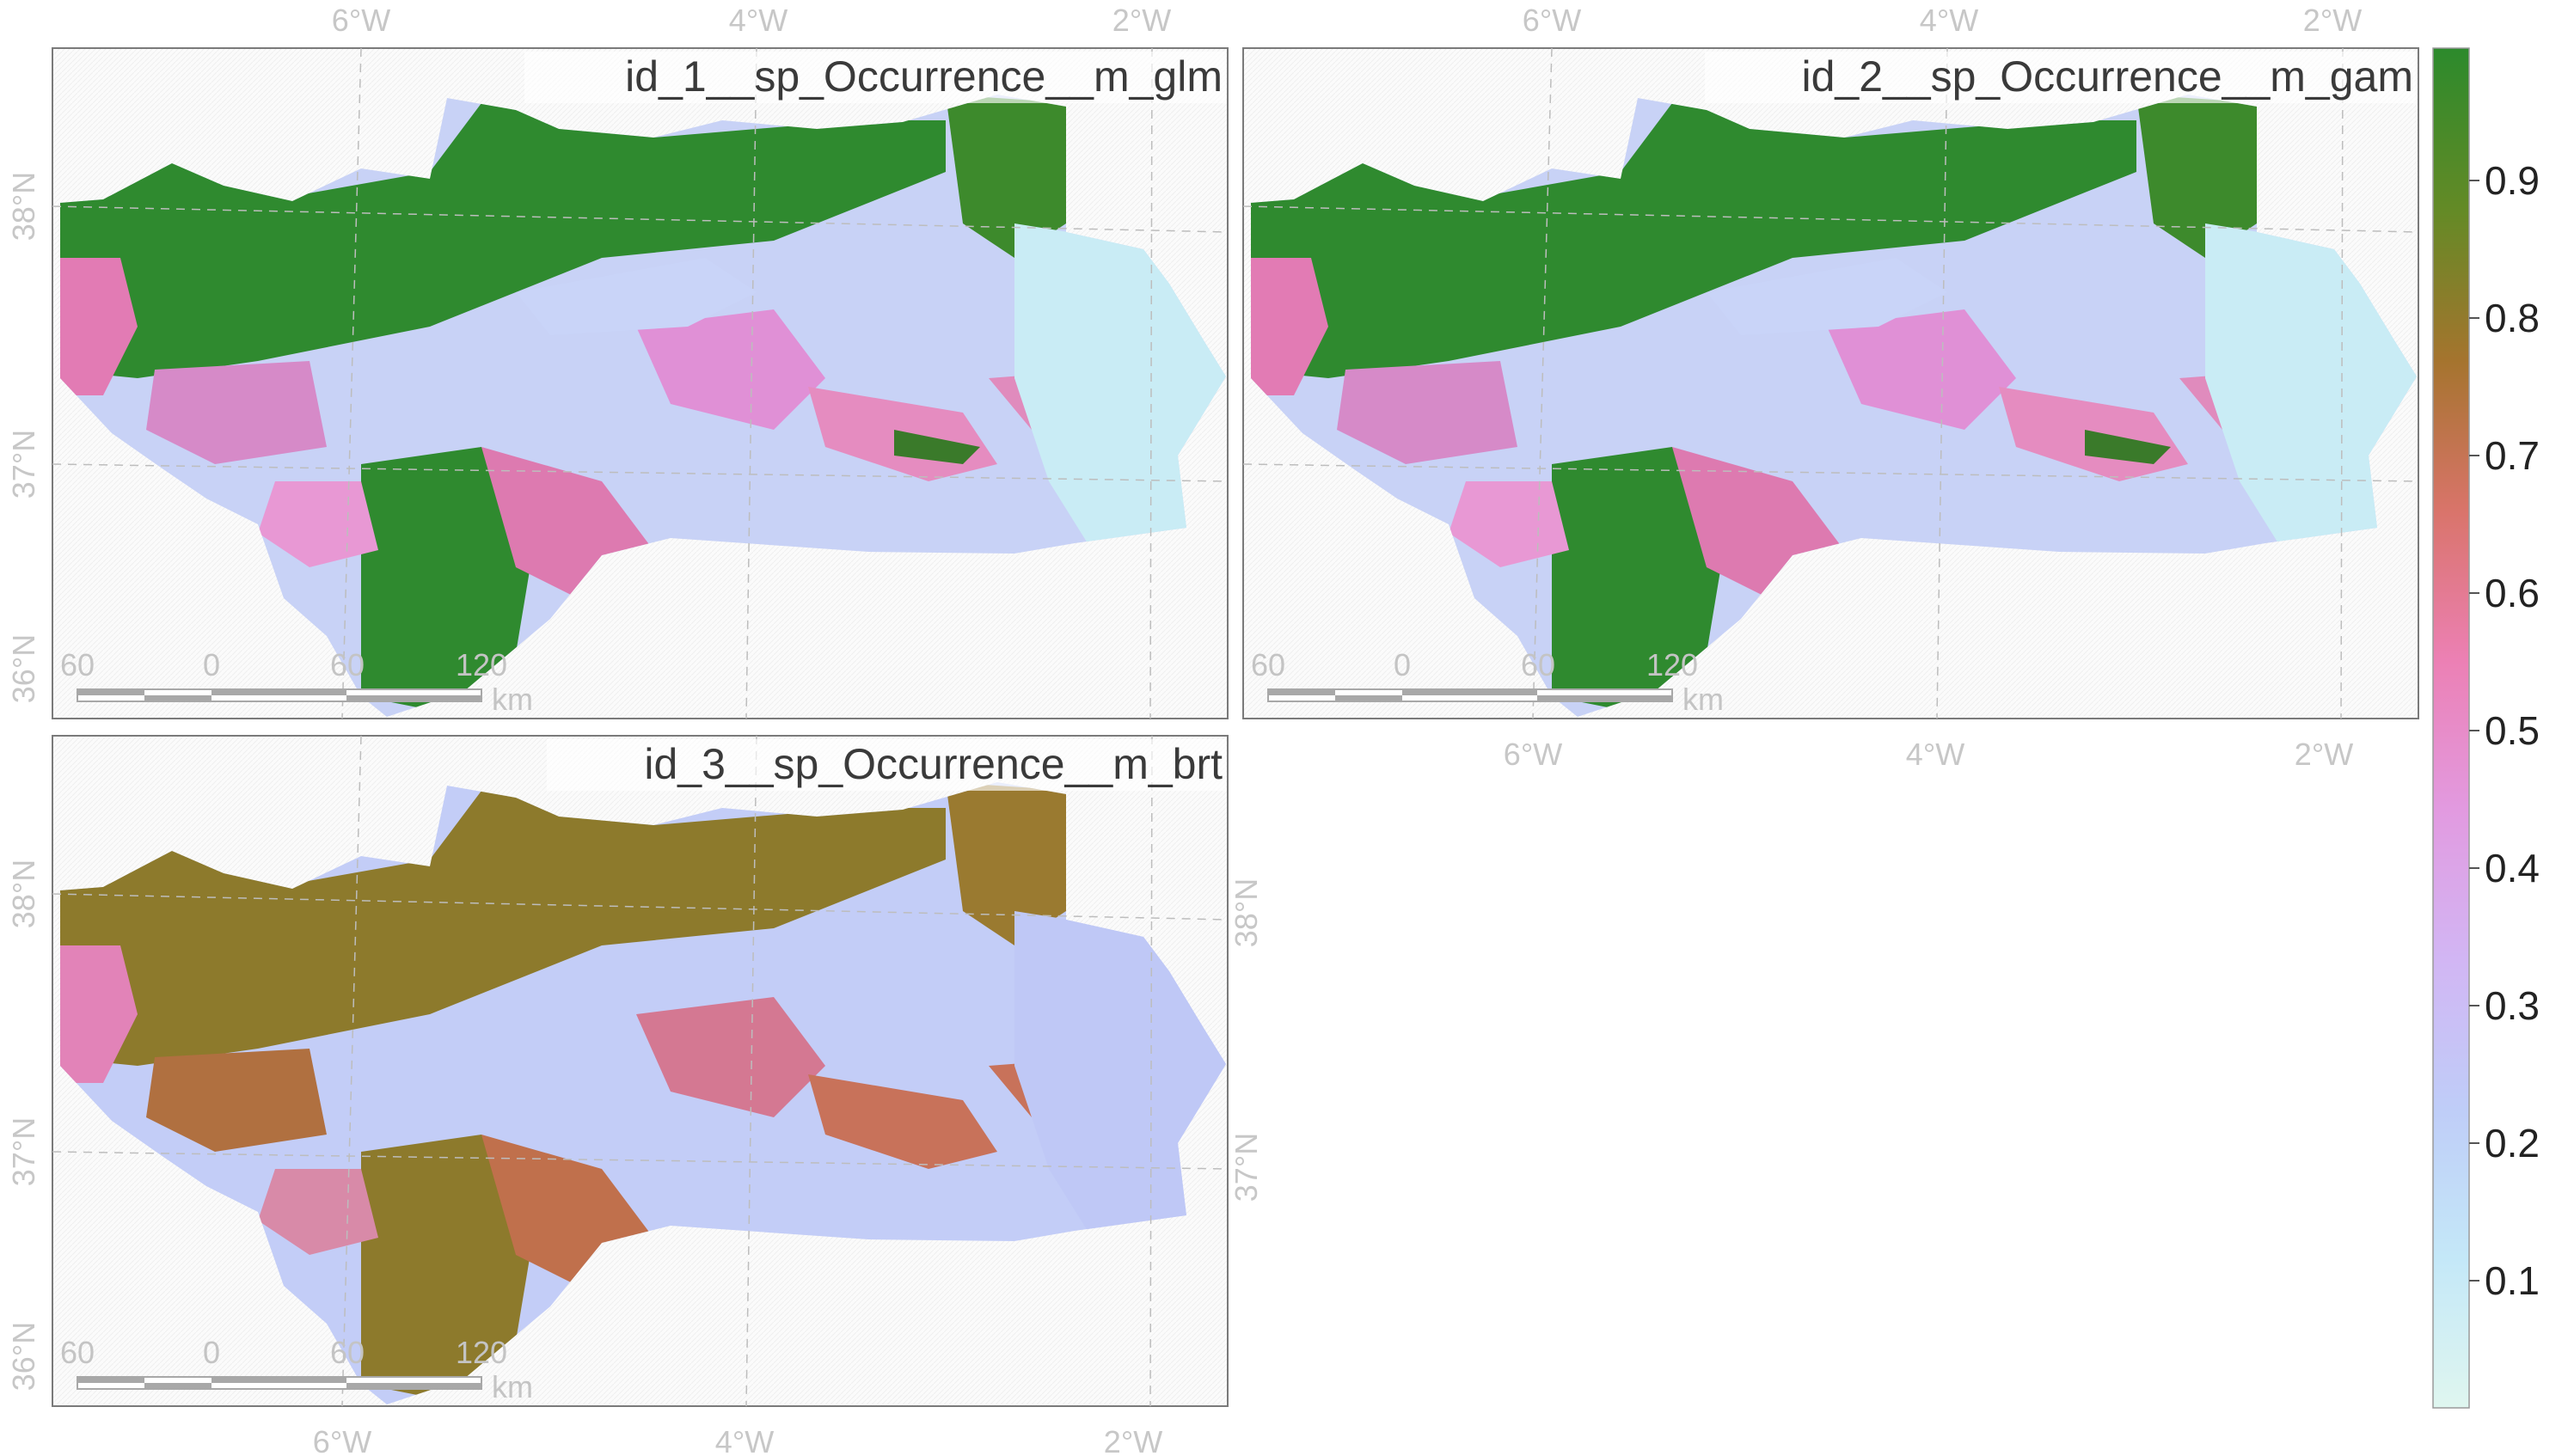 This screenshot has height=1456, width=2568. I want to click on legend-label: 0.2, so click(2512, 1143).